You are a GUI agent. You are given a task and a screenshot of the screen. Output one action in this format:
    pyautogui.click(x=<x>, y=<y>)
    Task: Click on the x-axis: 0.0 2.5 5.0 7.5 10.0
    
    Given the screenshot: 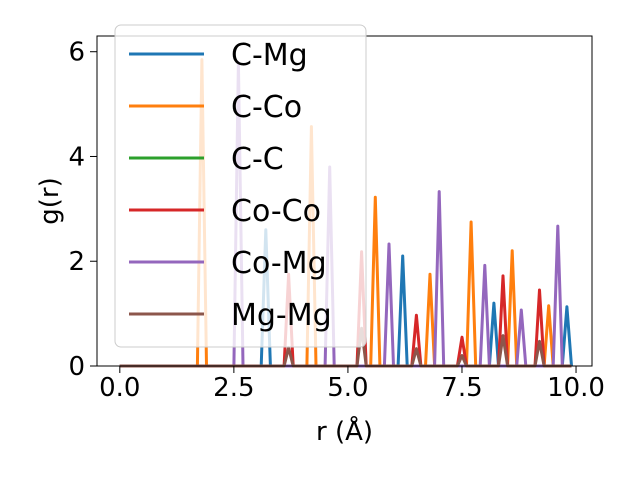 What is the action you would take?
    pyautogui.click(x=352, y=384)
    